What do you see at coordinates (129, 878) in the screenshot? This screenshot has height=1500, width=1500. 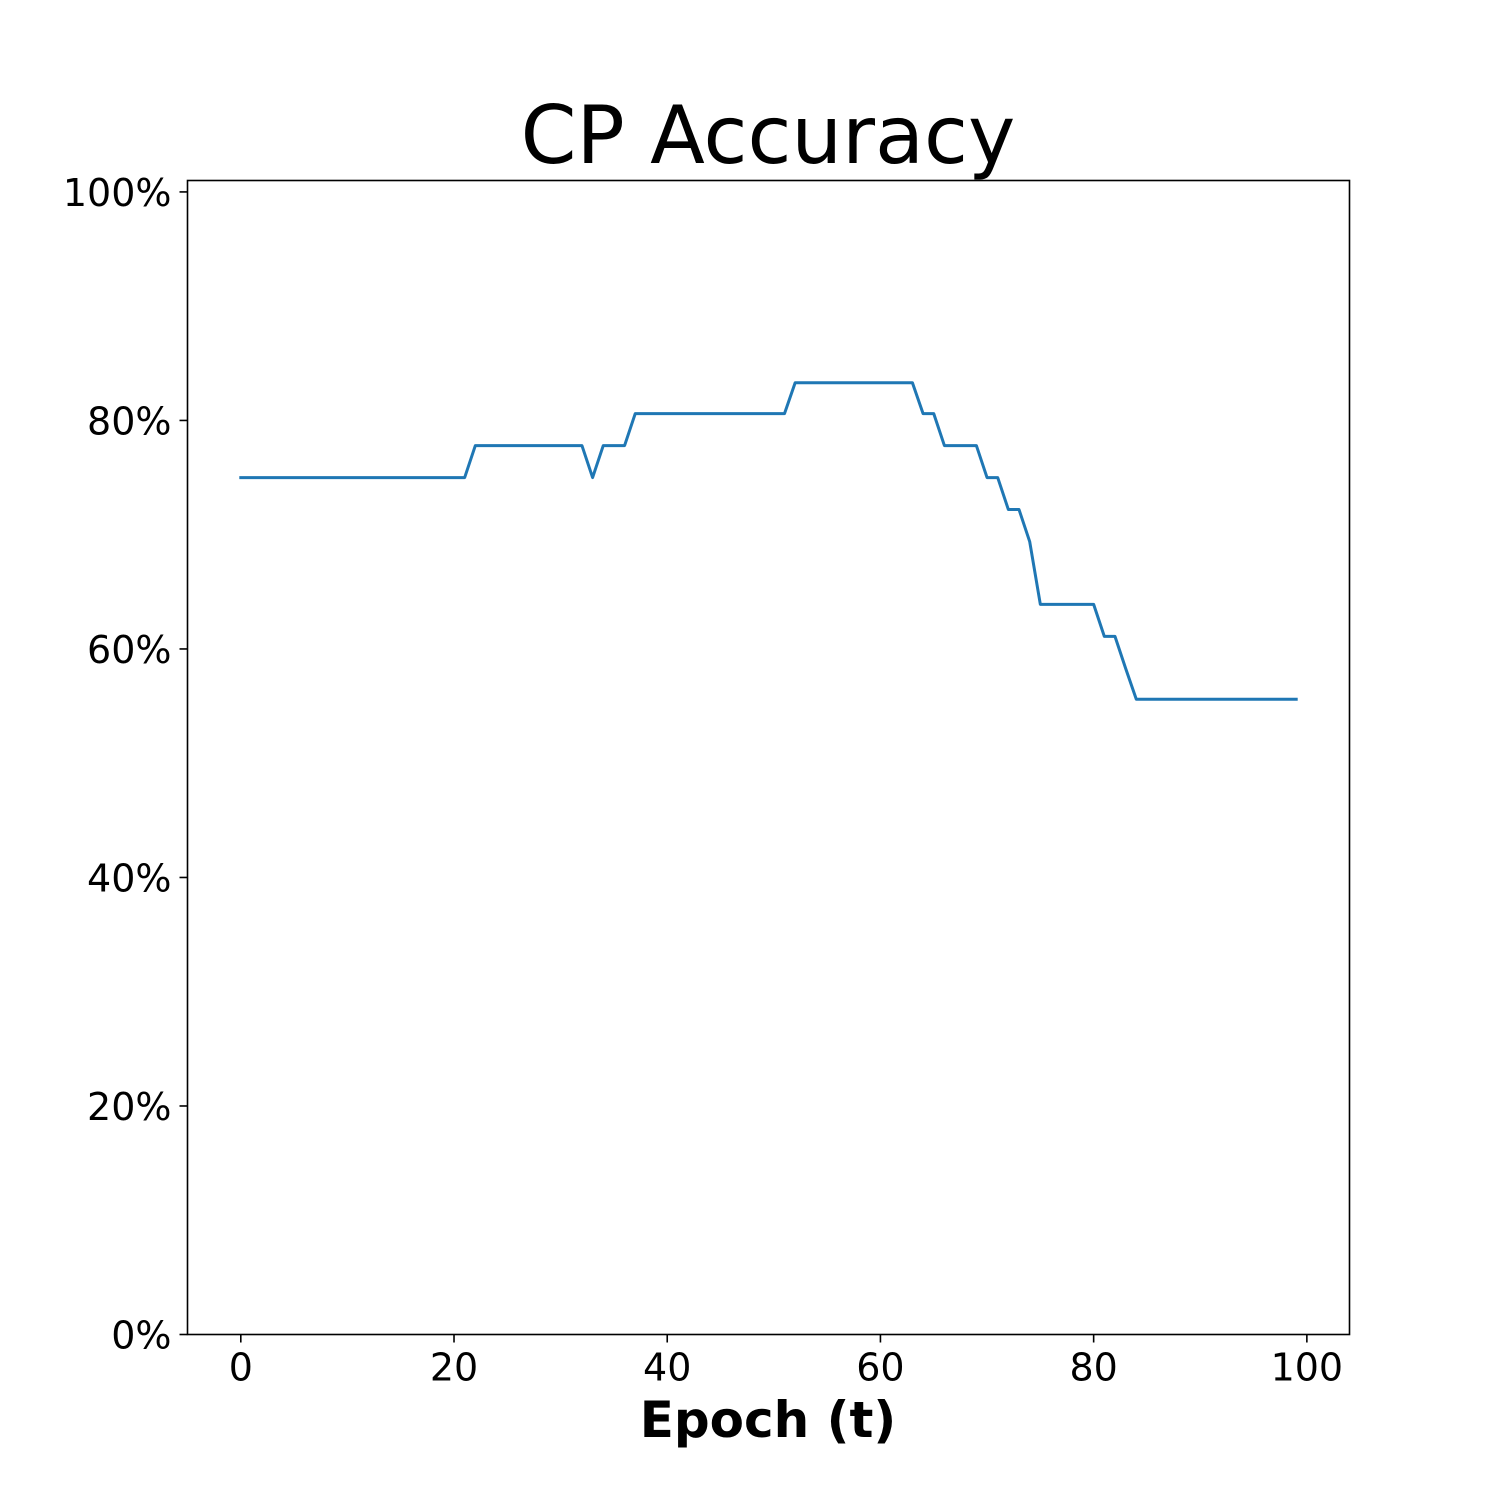 I see `y-tick-label: 40%` at bounding box center [129, 878].